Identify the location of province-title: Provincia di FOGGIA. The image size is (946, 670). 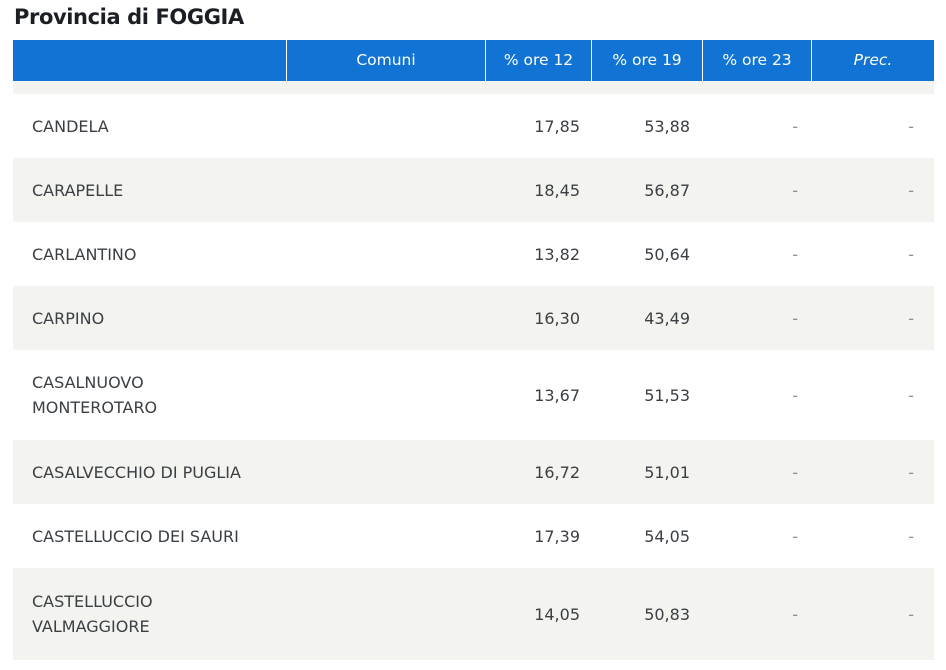
(129, 17).